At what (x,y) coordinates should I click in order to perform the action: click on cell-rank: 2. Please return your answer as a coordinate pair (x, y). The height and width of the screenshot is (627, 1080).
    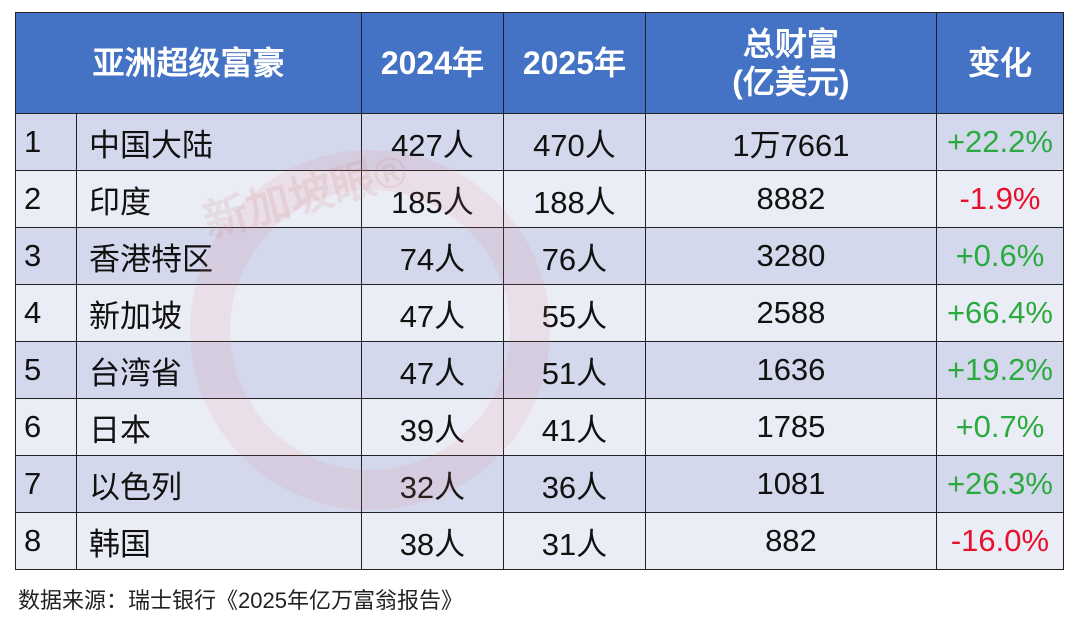
    Looking at the image, I should click on (46, 199).